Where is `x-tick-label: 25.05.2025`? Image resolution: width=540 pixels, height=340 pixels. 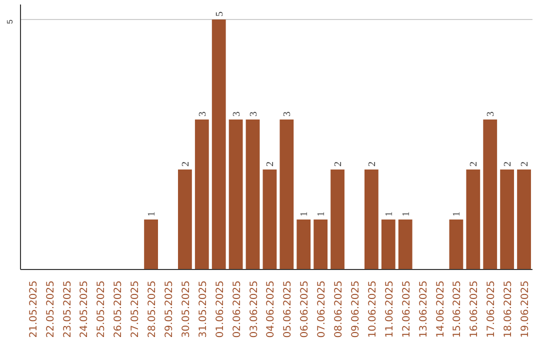 x-tick-label: 25.05.2025 is located at coordinates (102, 309).